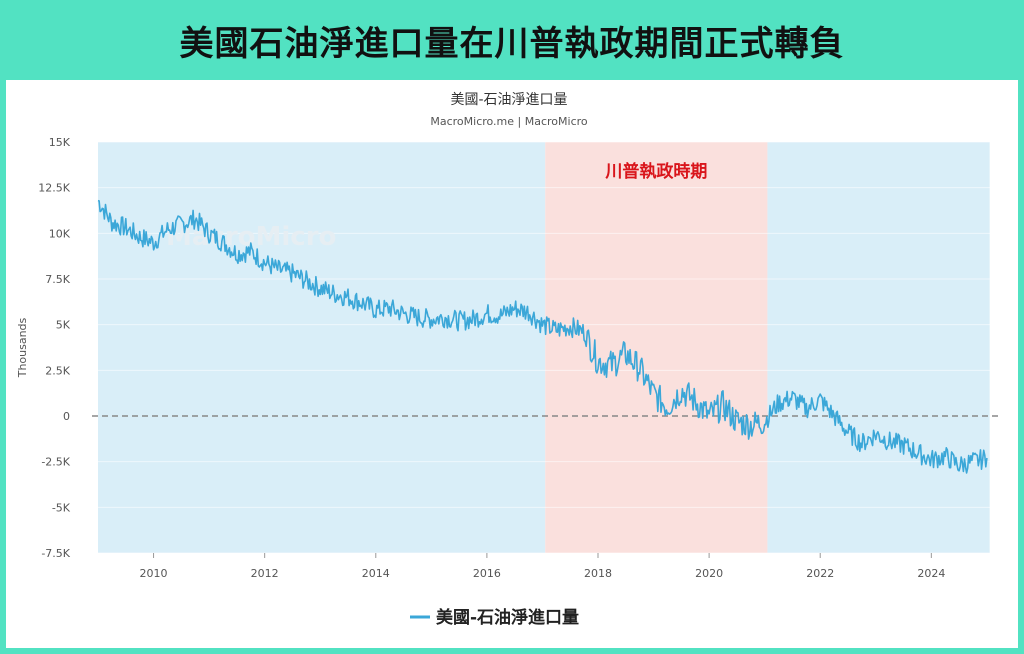  What do you see at coordinates (60, 233) in the screenshot?
I see `y-tick-label: 10K` at bounding box center [60, 233].